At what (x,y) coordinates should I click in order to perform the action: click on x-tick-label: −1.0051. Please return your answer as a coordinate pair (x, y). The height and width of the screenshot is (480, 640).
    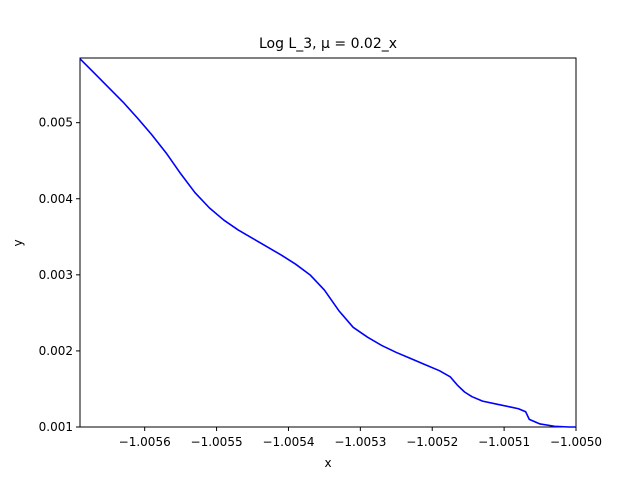
    Looking at the image, I should click on (504, 442).